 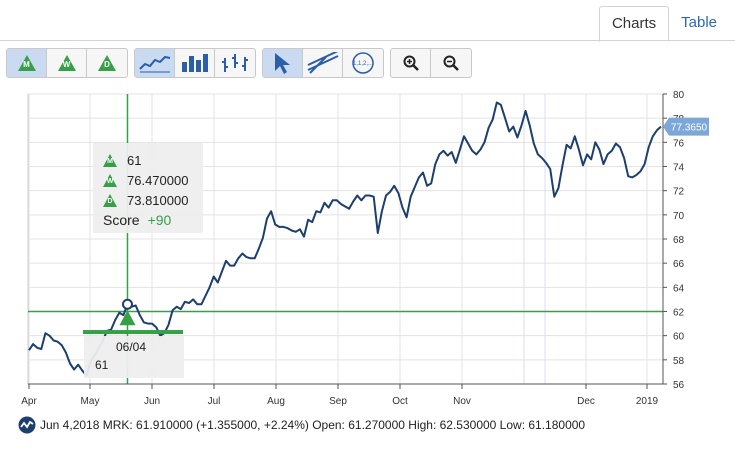 I want to click on y-tick-label: 70, so click(x=679, y=216).